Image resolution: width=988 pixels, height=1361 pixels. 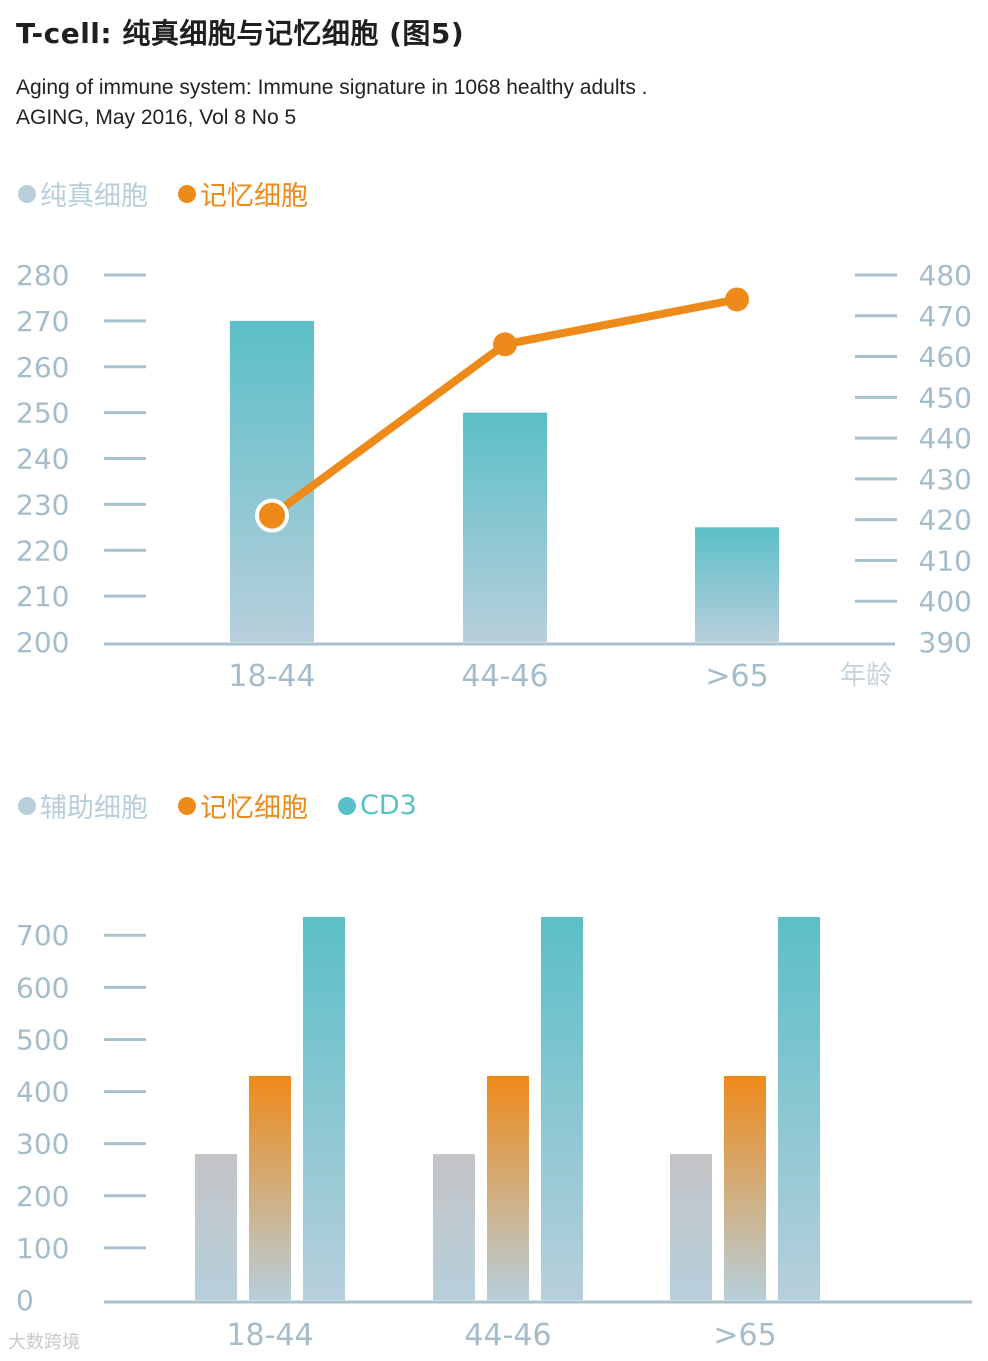 What do you see at coordinates (27, 805) in the screenshot?
I see `legend-dot-helper` at bounding box center [27, 805].